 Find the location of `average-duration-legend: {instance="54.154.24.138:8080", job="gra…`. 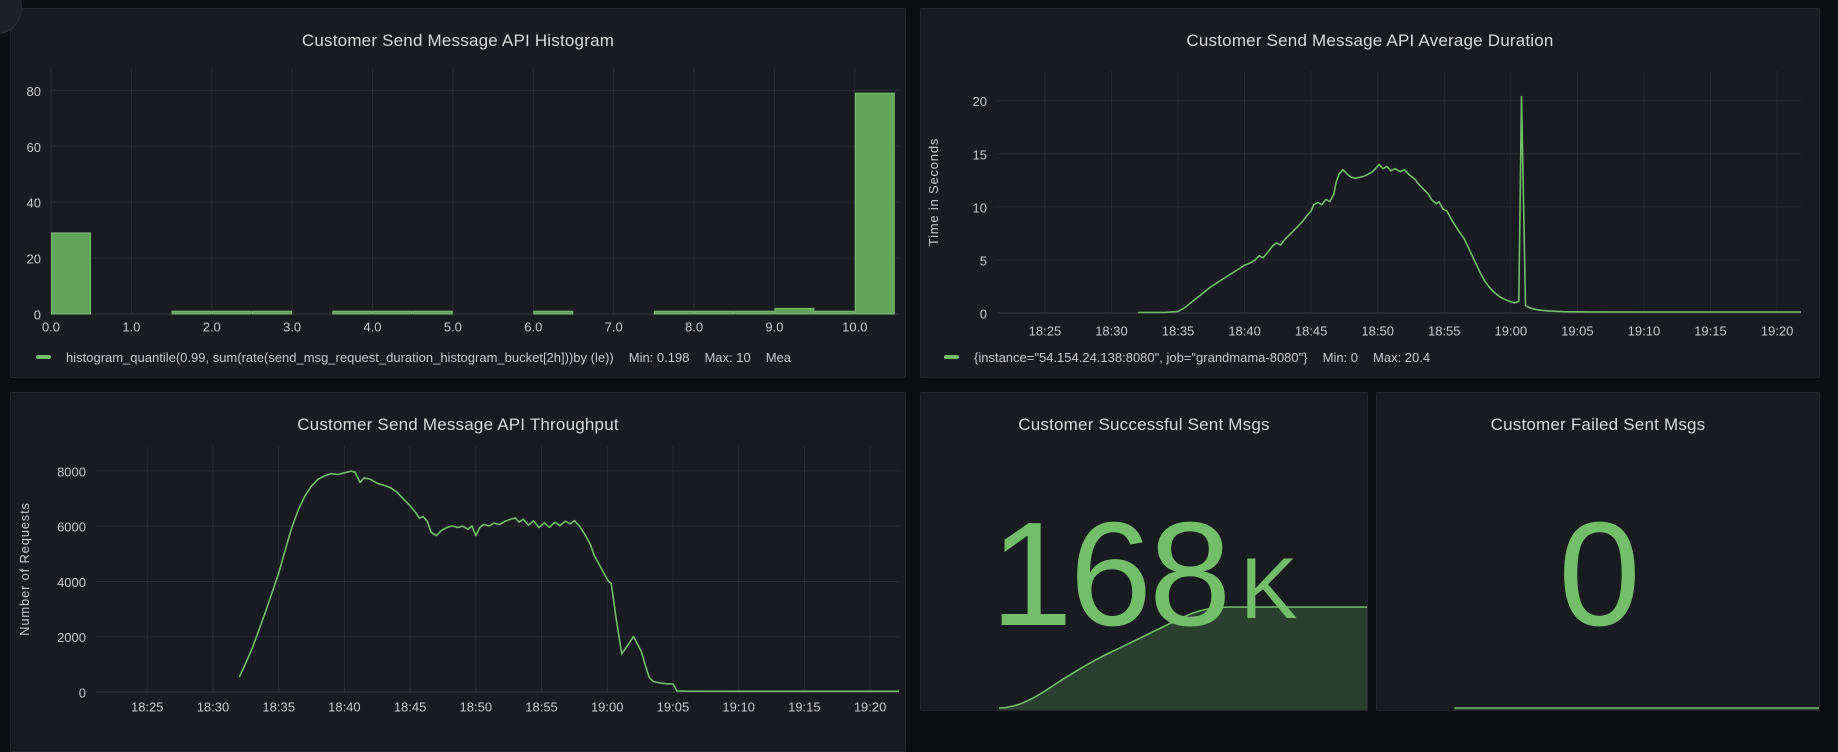

average-duration-legend: {instance="54.154.24.138:8080", job="gra… is located at coordinates (1378, 357).